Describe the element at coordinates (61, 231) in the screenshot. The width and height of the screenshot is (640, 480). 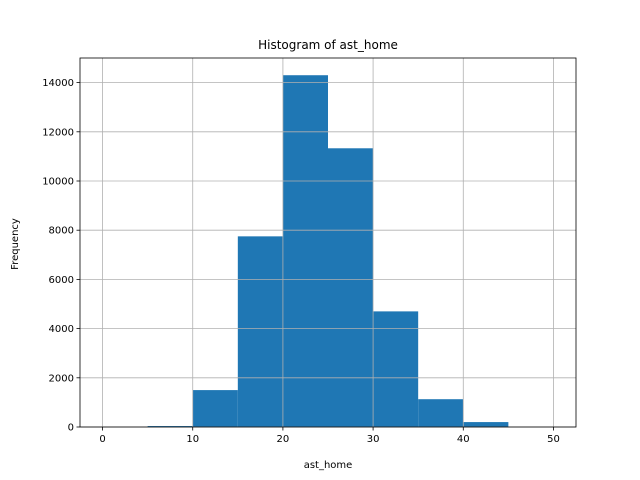
I see `y-tick-label: 8000` at that location.